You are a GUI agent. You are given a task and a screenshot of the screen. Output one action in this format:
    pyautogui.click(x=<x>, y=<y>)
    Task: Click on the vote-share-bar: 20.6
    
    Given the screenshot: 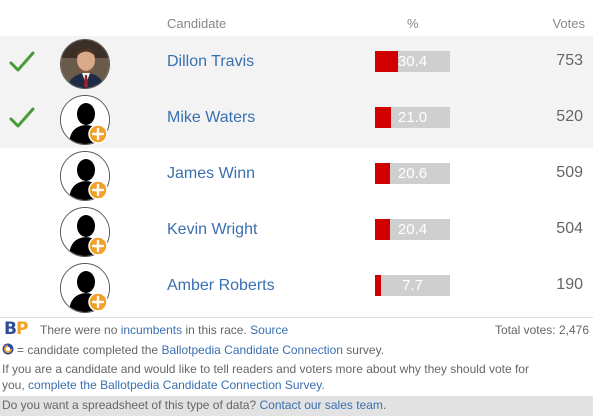 What is the action you would take?
    pyautogui.click(x=412, y=173)
    